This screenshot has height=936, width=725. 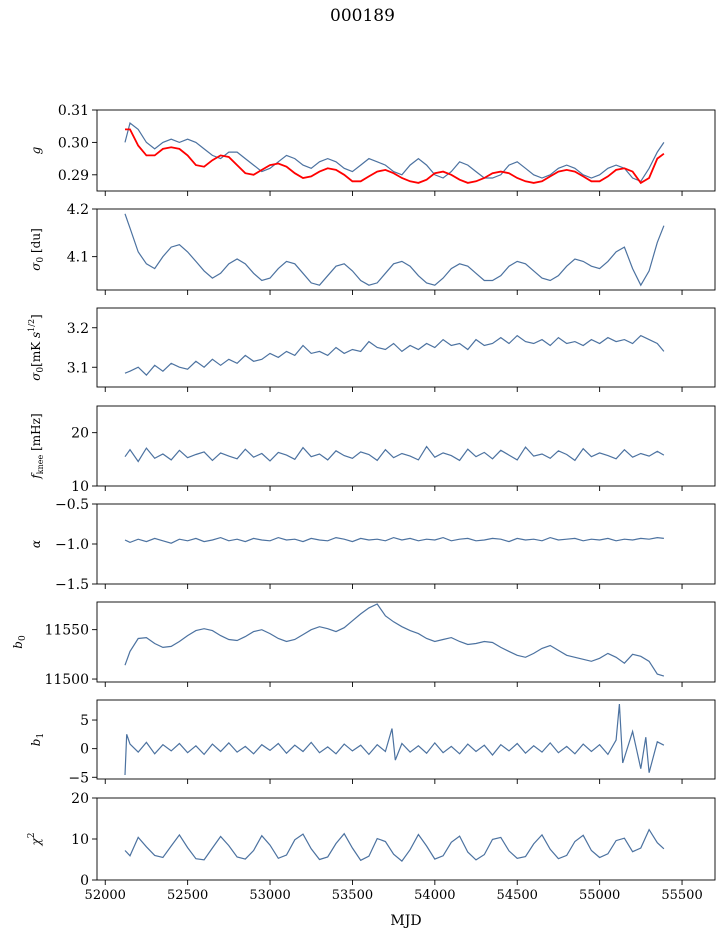 I want to click on x-tick-label: 54500, so click(x=517, y=895).